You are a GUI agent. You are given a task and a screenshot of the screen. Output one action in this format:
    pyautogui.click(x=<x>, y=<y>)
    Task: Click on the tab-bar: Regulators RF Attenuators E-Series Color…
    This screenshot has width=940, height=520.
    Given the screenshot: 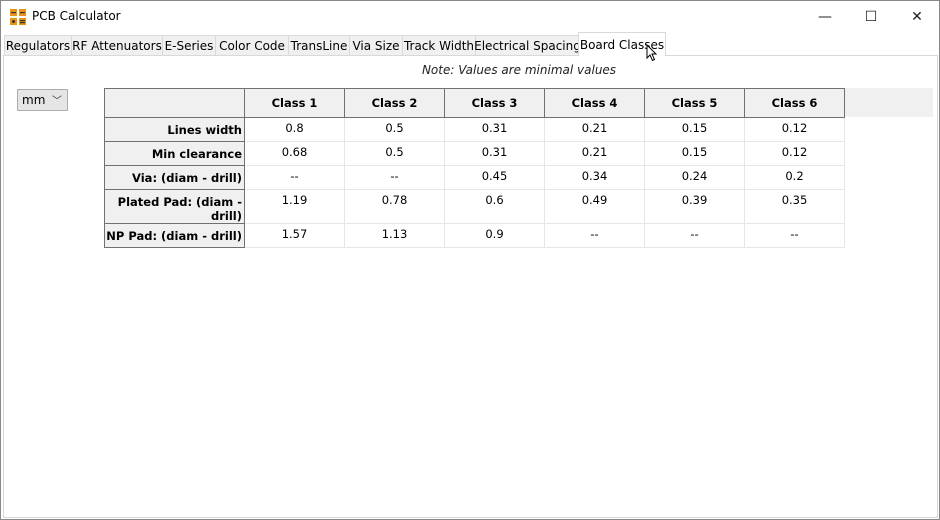 What is the action you would take?
    pyautogui.click(x=470, y=44)
    